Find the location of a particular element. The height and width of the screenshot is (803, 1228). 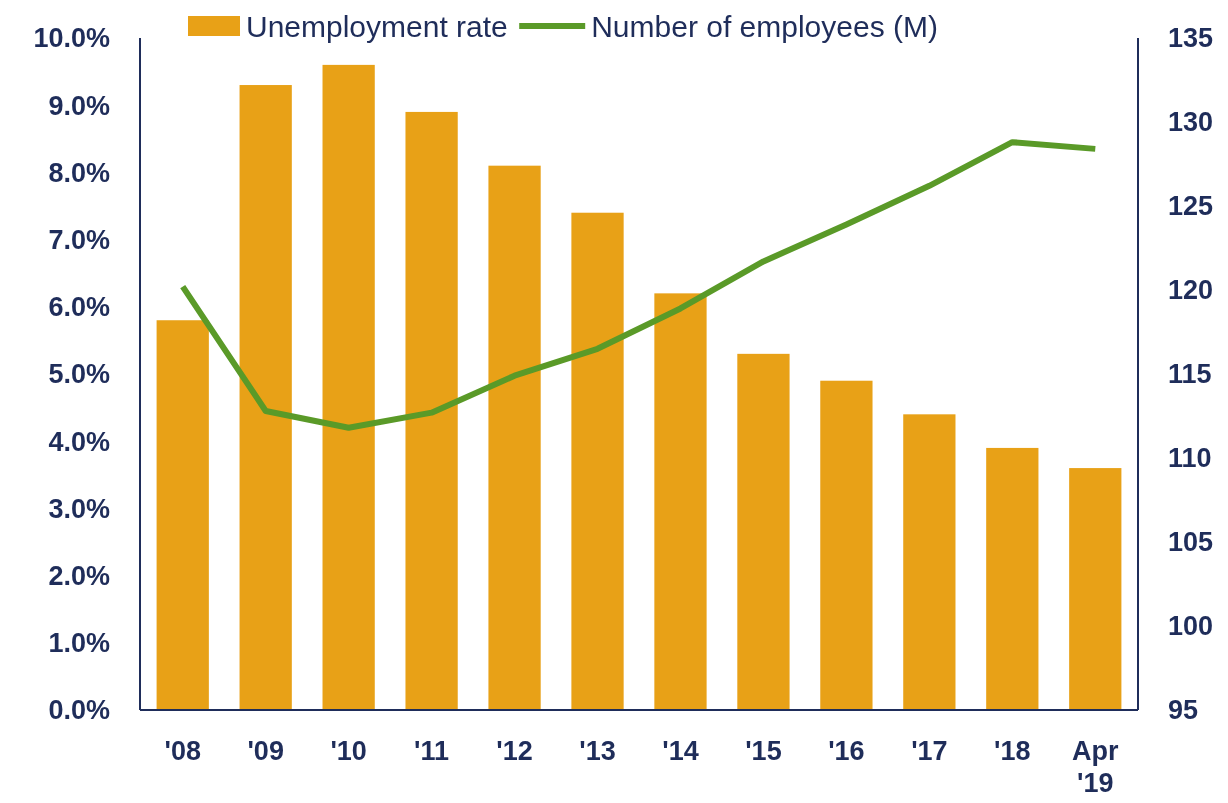

x-tick-label: '10 is located at coordinates (348, 751).